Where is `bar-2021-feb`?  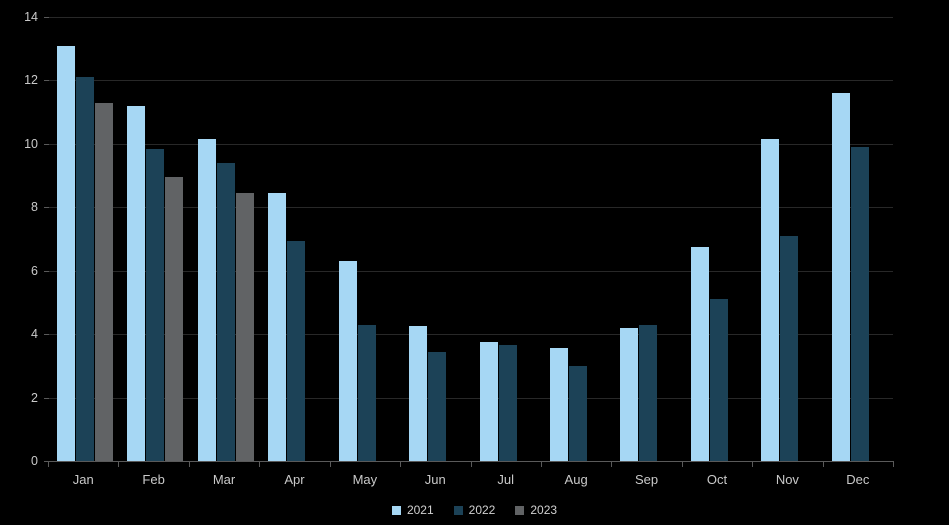
bar-2021-feb is located at coordinates (136, 283).